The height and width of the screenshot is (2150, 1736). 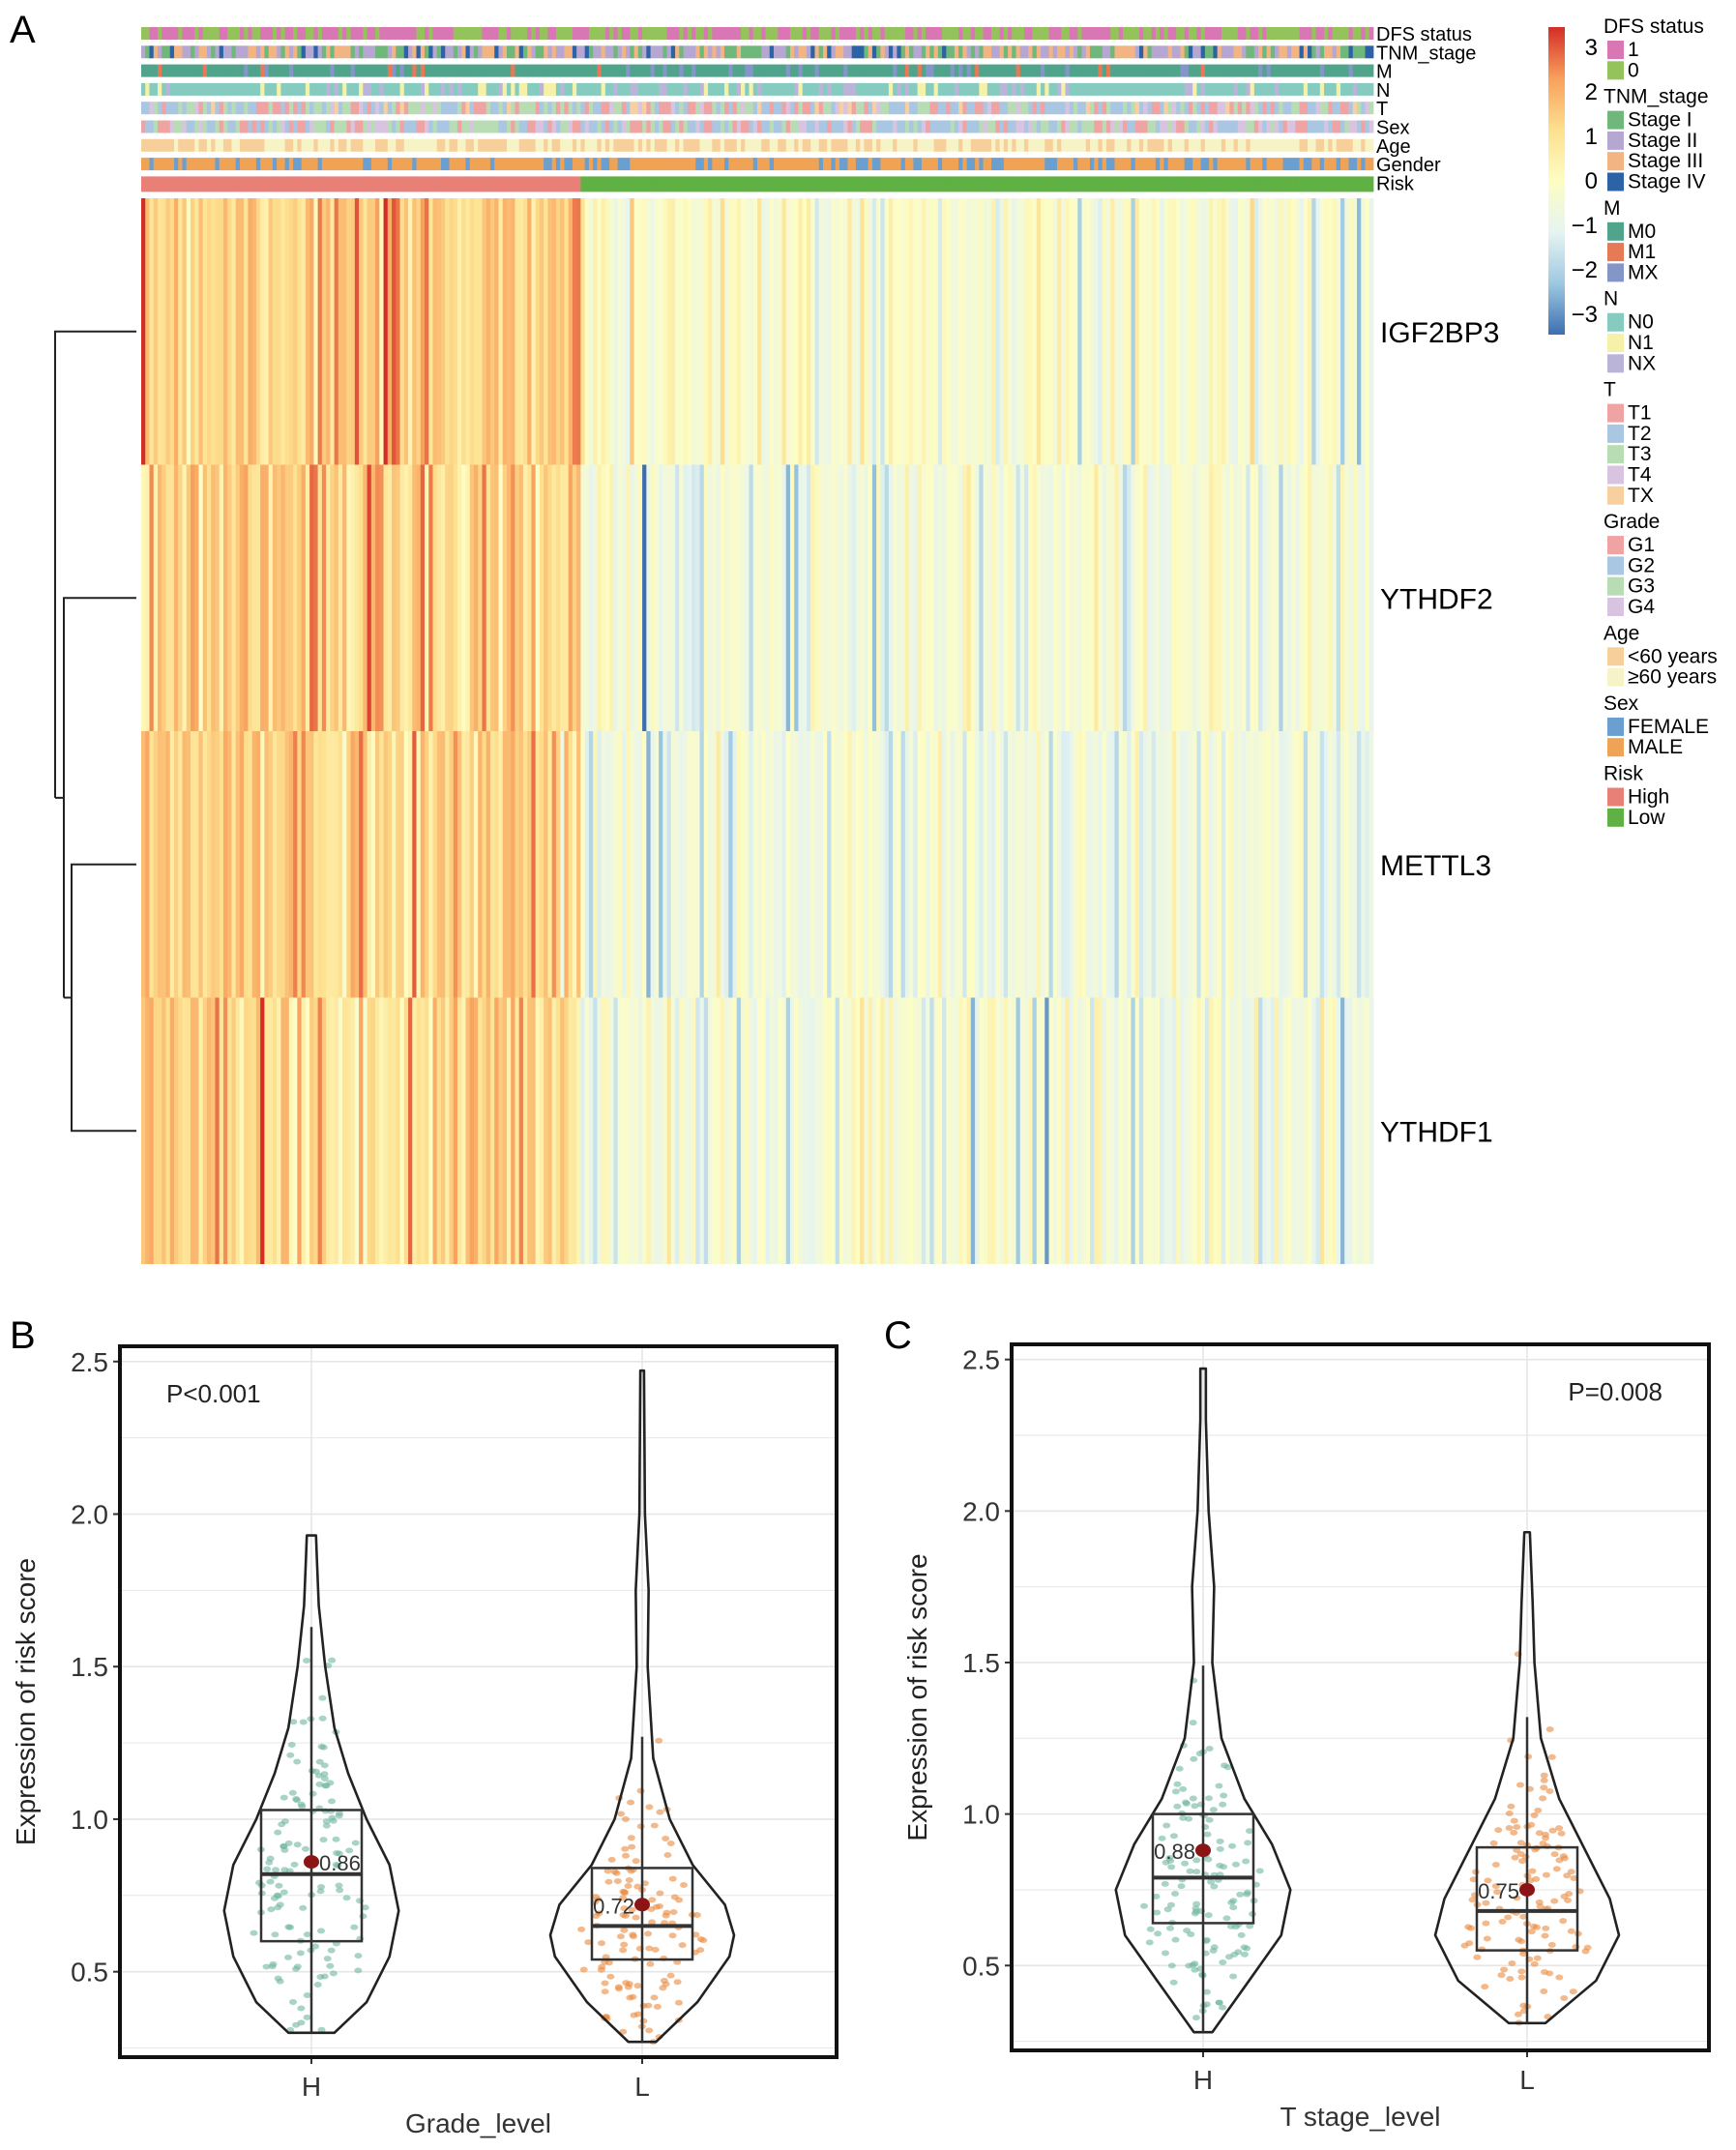 What do you see at coordinates (95, 732) in the screenshot?
I see `row-dendrogram` at bounding box center [95, 732].